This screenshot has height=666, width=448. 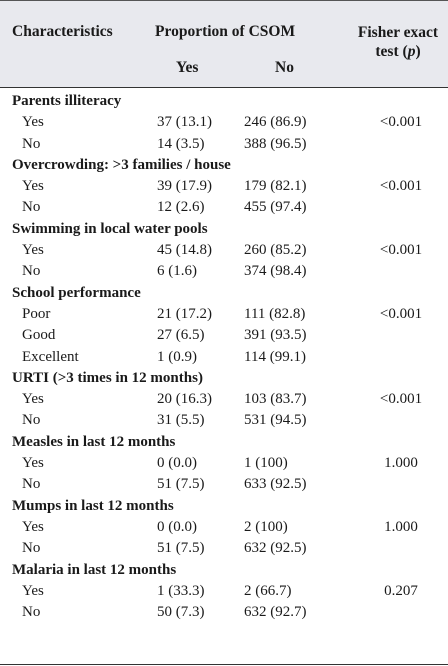 I want to click on data-row: No 14 (3.5) 388 (96.5), so click(x=224, y=144).